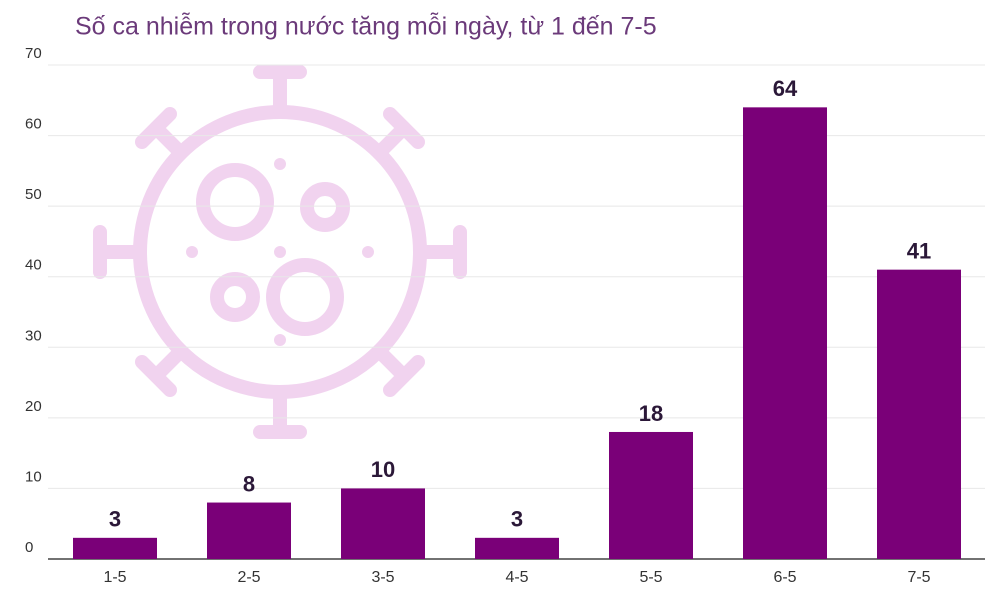  What do you see at coordinates (784, 577) in the screenshot?
I see `x-tick-label: 6-5` at bounding box center [784, 577].